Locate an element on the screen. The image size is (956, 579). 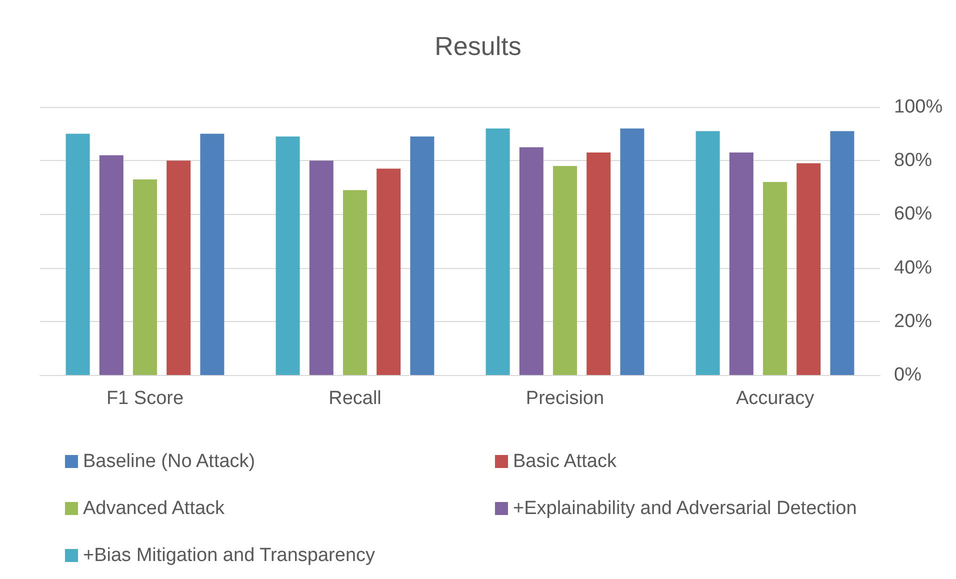
legend-label: Basic Attack is located at coordinates (565, 461).